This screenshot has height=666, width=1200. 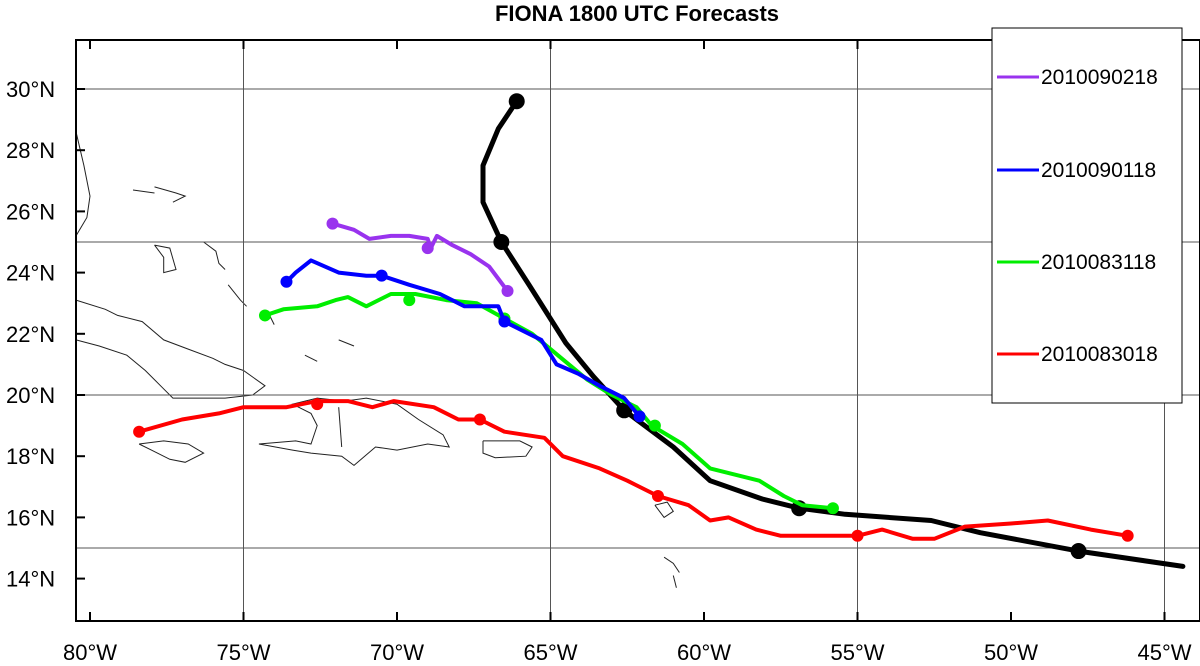 I want to click on x-tick-label: 55°W, so click(x=857, y=652).